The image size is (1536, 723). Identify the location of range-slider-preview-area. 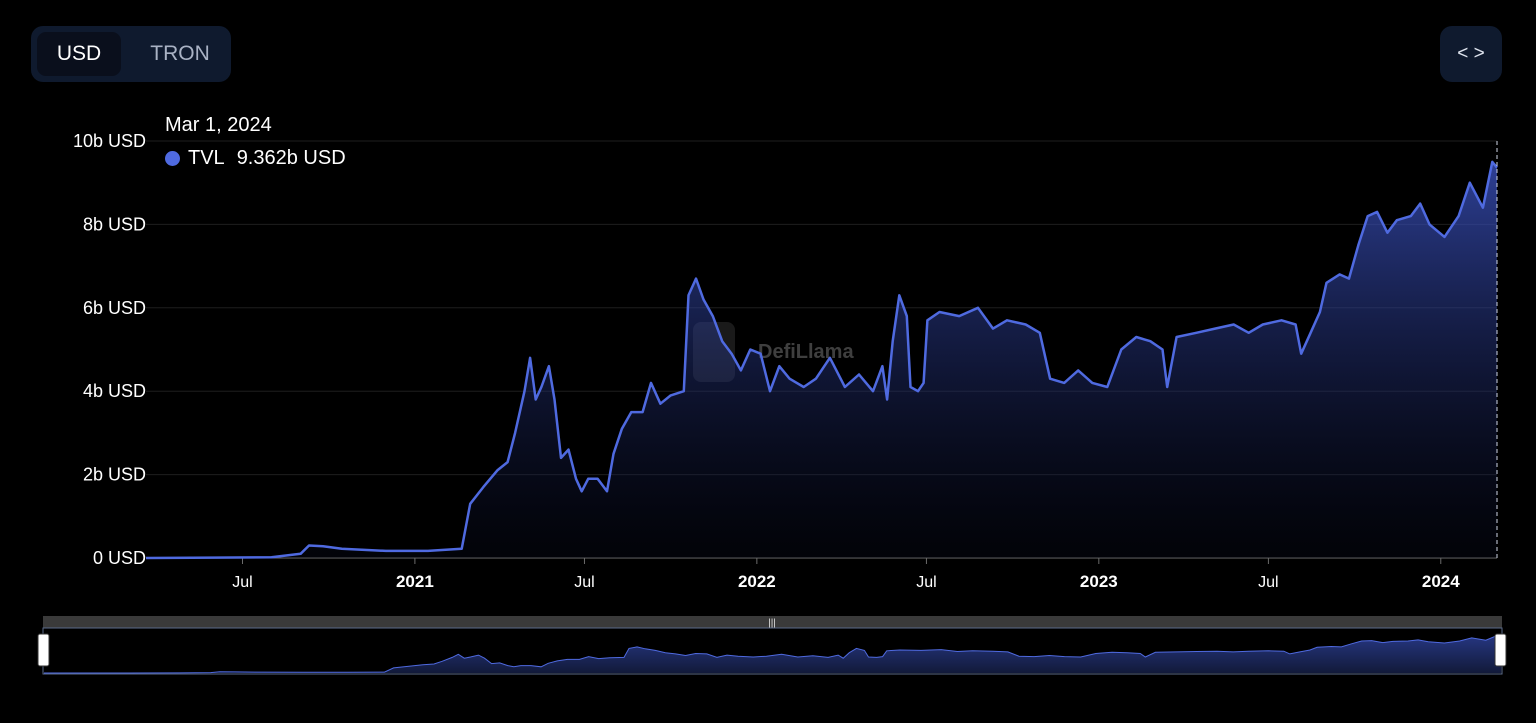
(772, 654).